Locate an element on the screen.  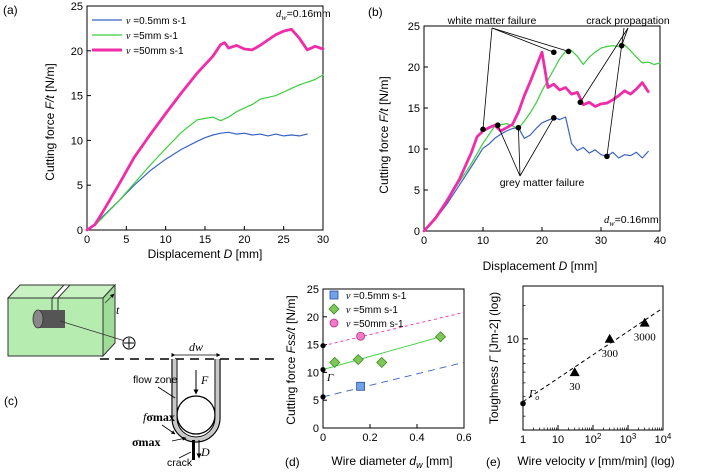
a-xtick-label: 30 is located at coordinates (323, 240).